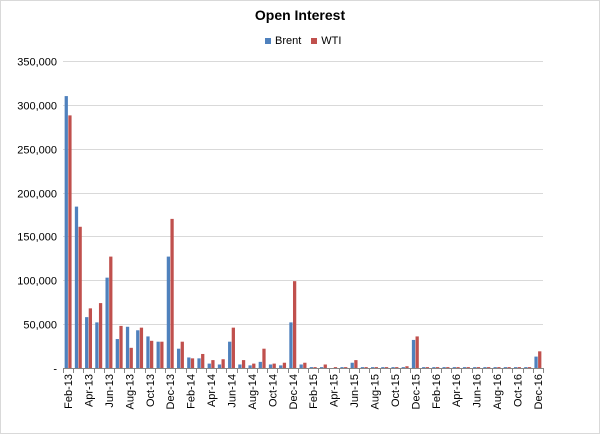 Image resolution: width=600 pixels, height=435 pixels. I want to click on x-tick-label: Dec-15, so click(416, 391).